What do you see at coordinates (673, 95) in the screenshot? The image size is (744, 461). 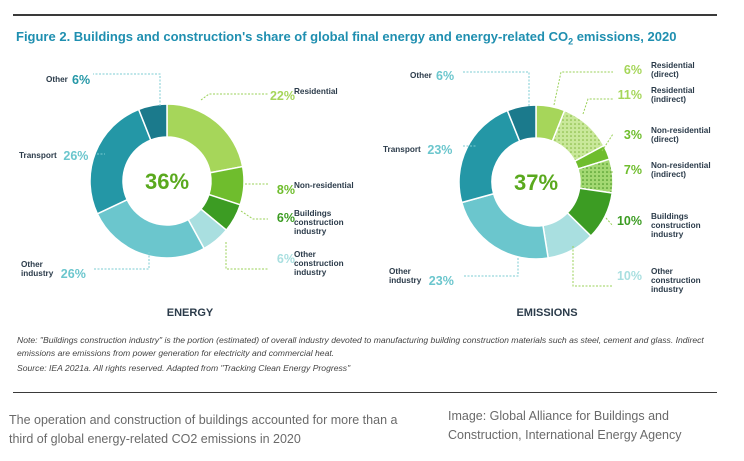 I see `slice-category-label: Residential (indirect)` at bounding box center [673, 95].